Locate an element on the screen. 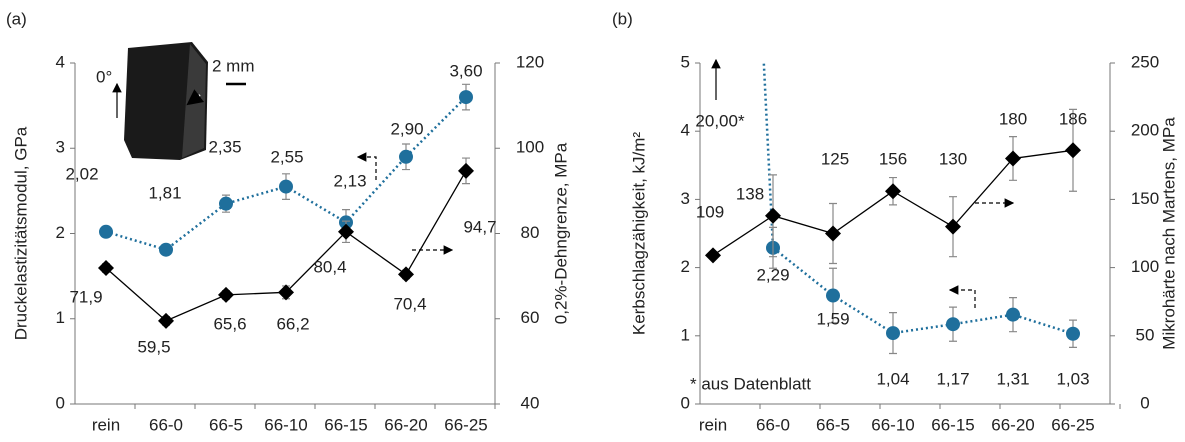 The image size is (1185, 442). value-label: 3,60 is located at coordinates (465, 70).